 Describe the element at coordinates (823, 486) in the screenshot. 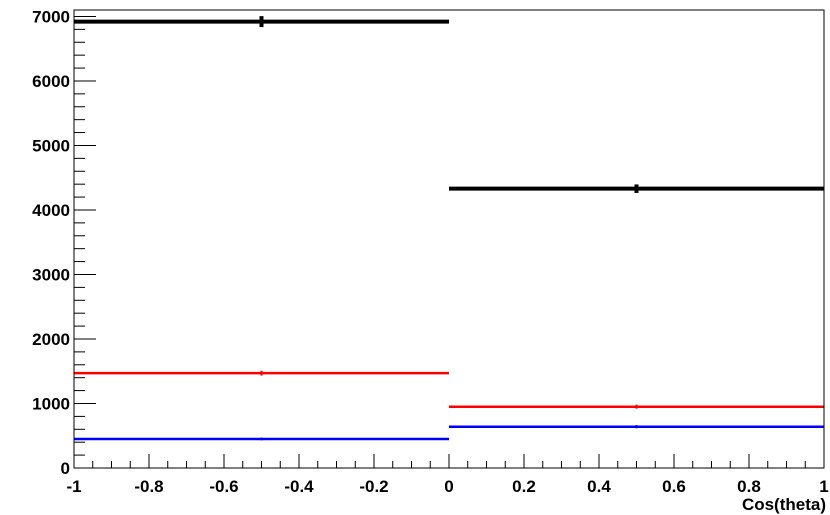

I see `x-tick-label: 1` at that location.